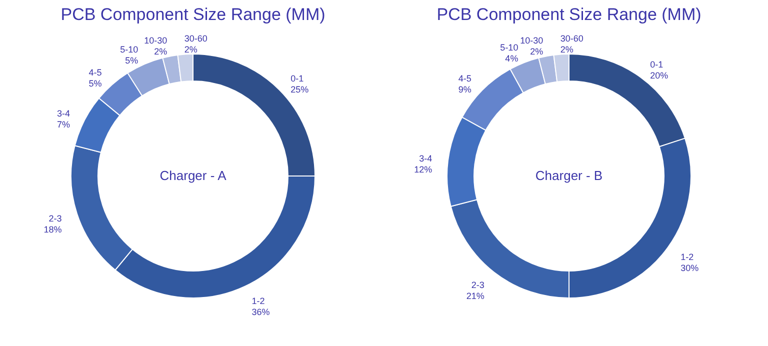 This screenshot has height=346, width=768. What do you see at coordinates (193, 175) in the screenshot?
I see `text: Charger - A` at bounding box center [193, 175].